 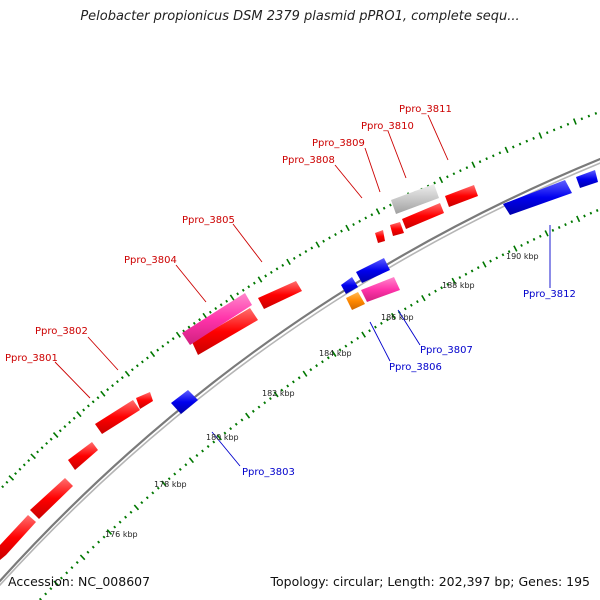 What do you see at coordinates (549, 294) in the screenshot?
I see `gene-label: Ppro_3812` at bounding box center [549, 294].